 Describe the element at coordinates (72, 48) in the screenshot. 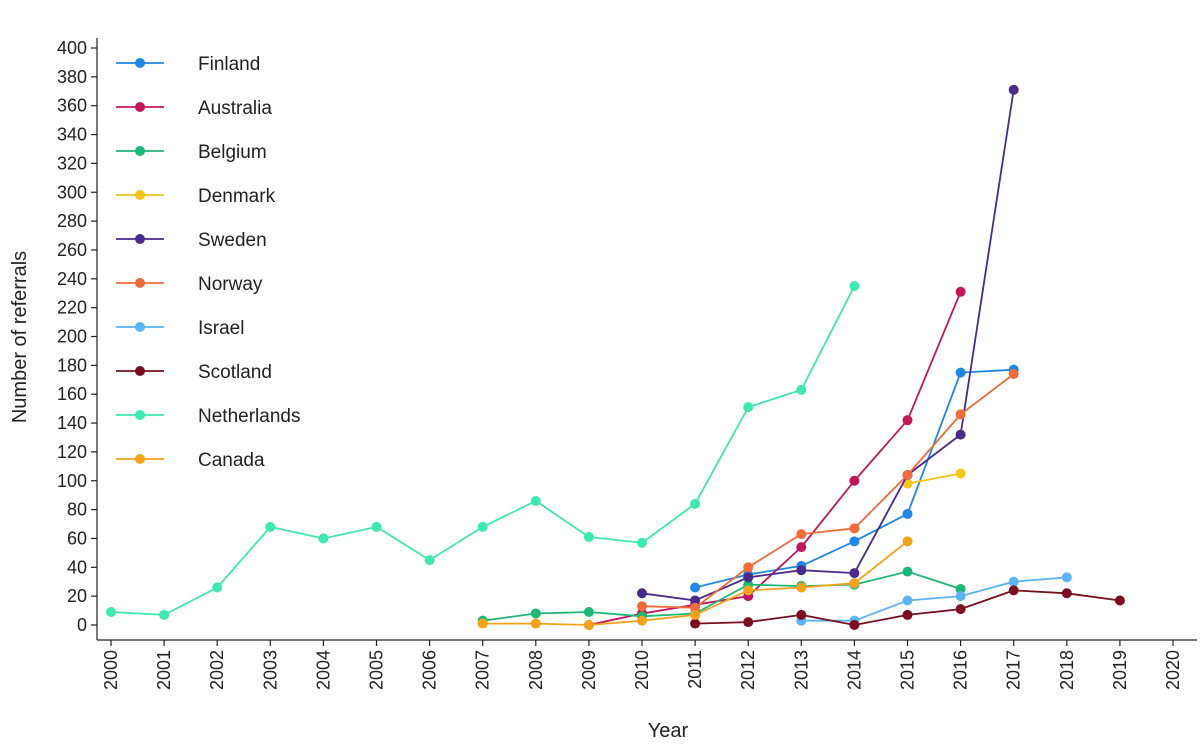

I see `y-tick-label: 400` at that location.